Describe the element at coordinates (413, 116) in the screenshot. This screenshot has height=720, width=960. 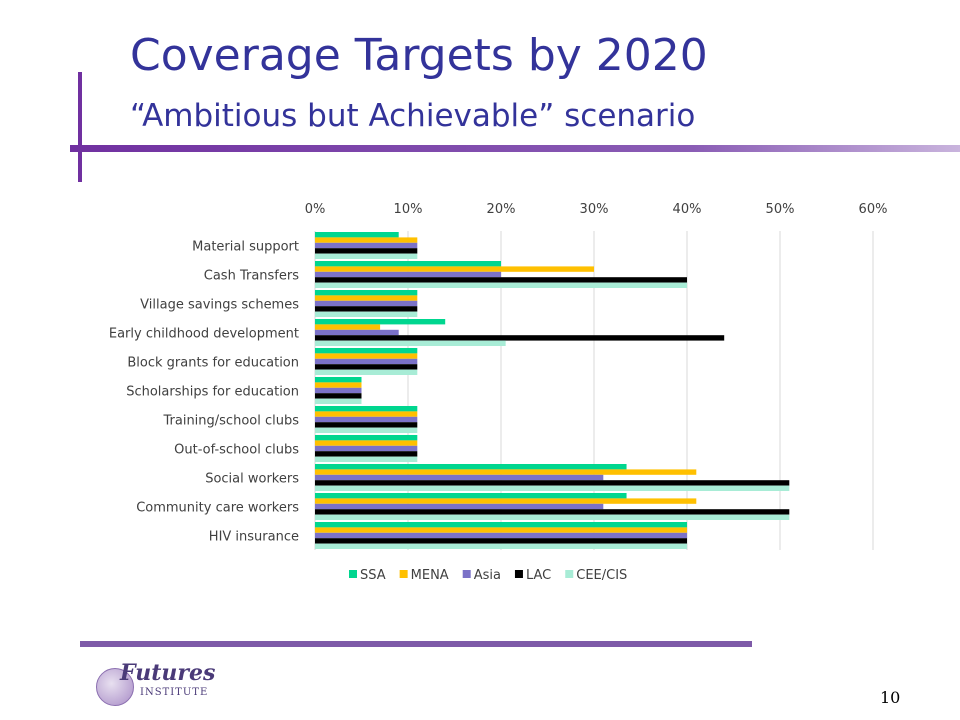
I see `slide-subtitle: “Ambitious but Achievable” scenario` at that location.